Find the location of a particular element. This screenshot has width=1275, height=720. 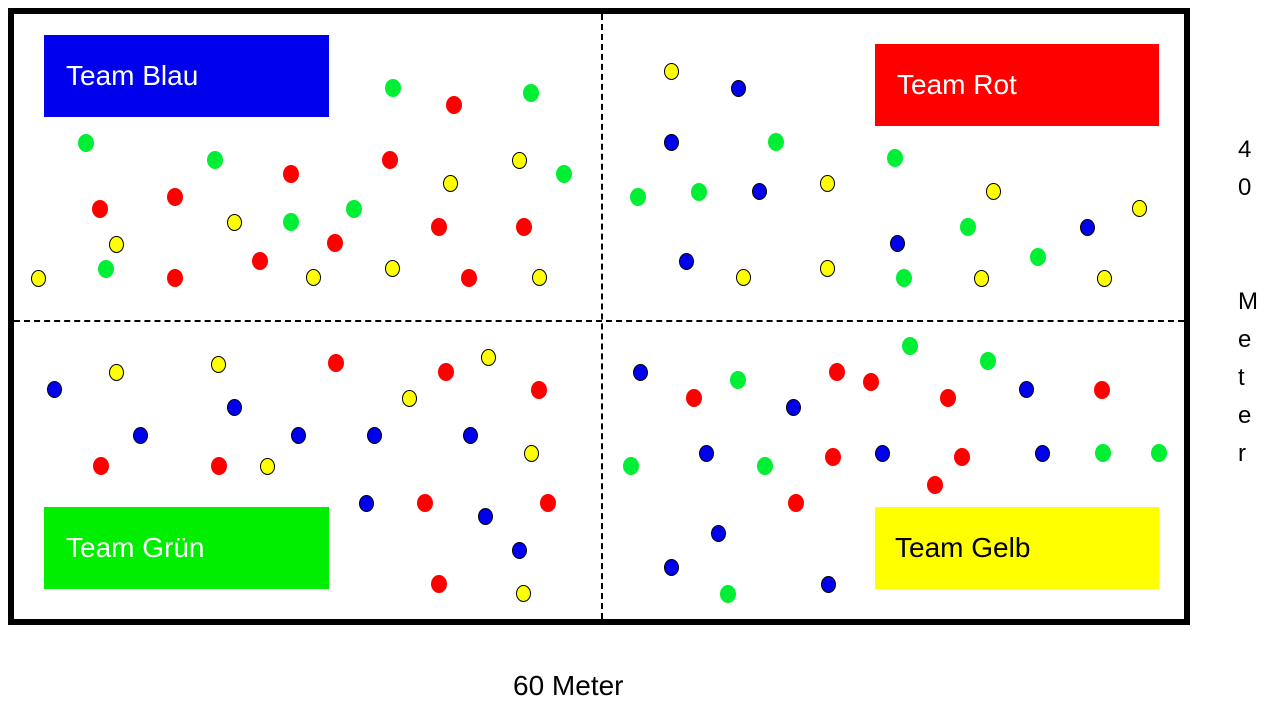

height-label-char: r is located at coordinates (1242, 453).